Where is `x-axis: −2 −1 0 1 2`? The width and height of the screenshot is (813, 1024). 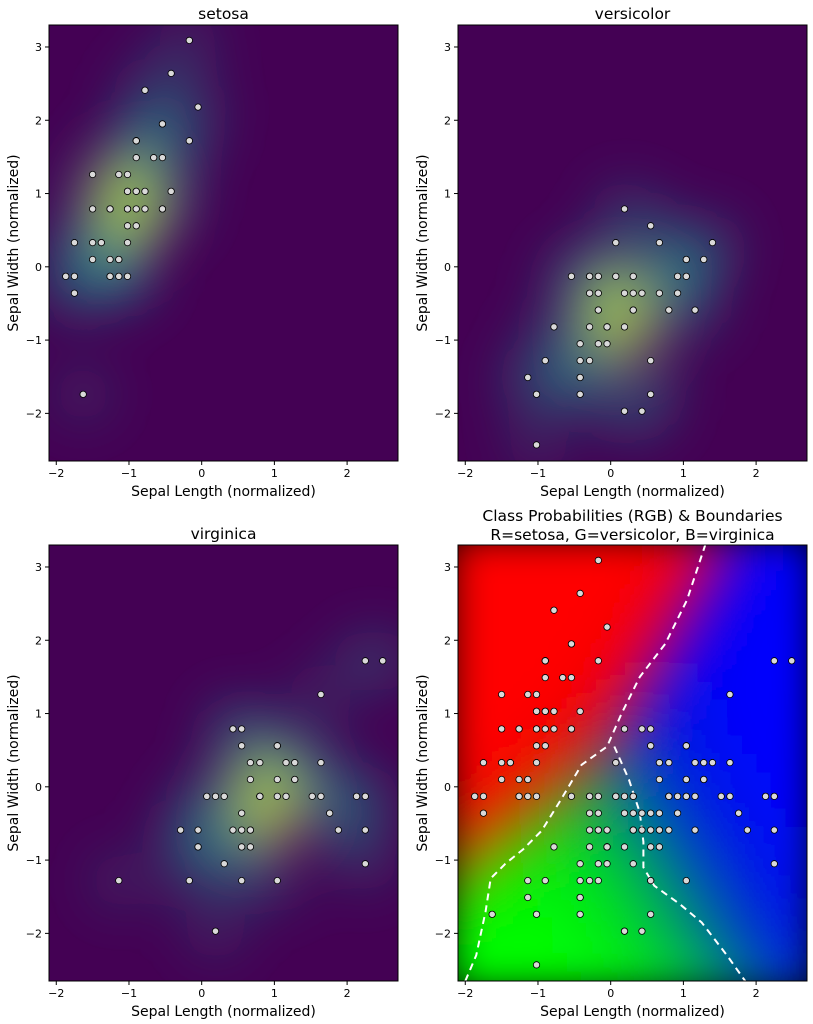 x-axis: −2 −1 0 1 2 is located at coordinates (199, 470).